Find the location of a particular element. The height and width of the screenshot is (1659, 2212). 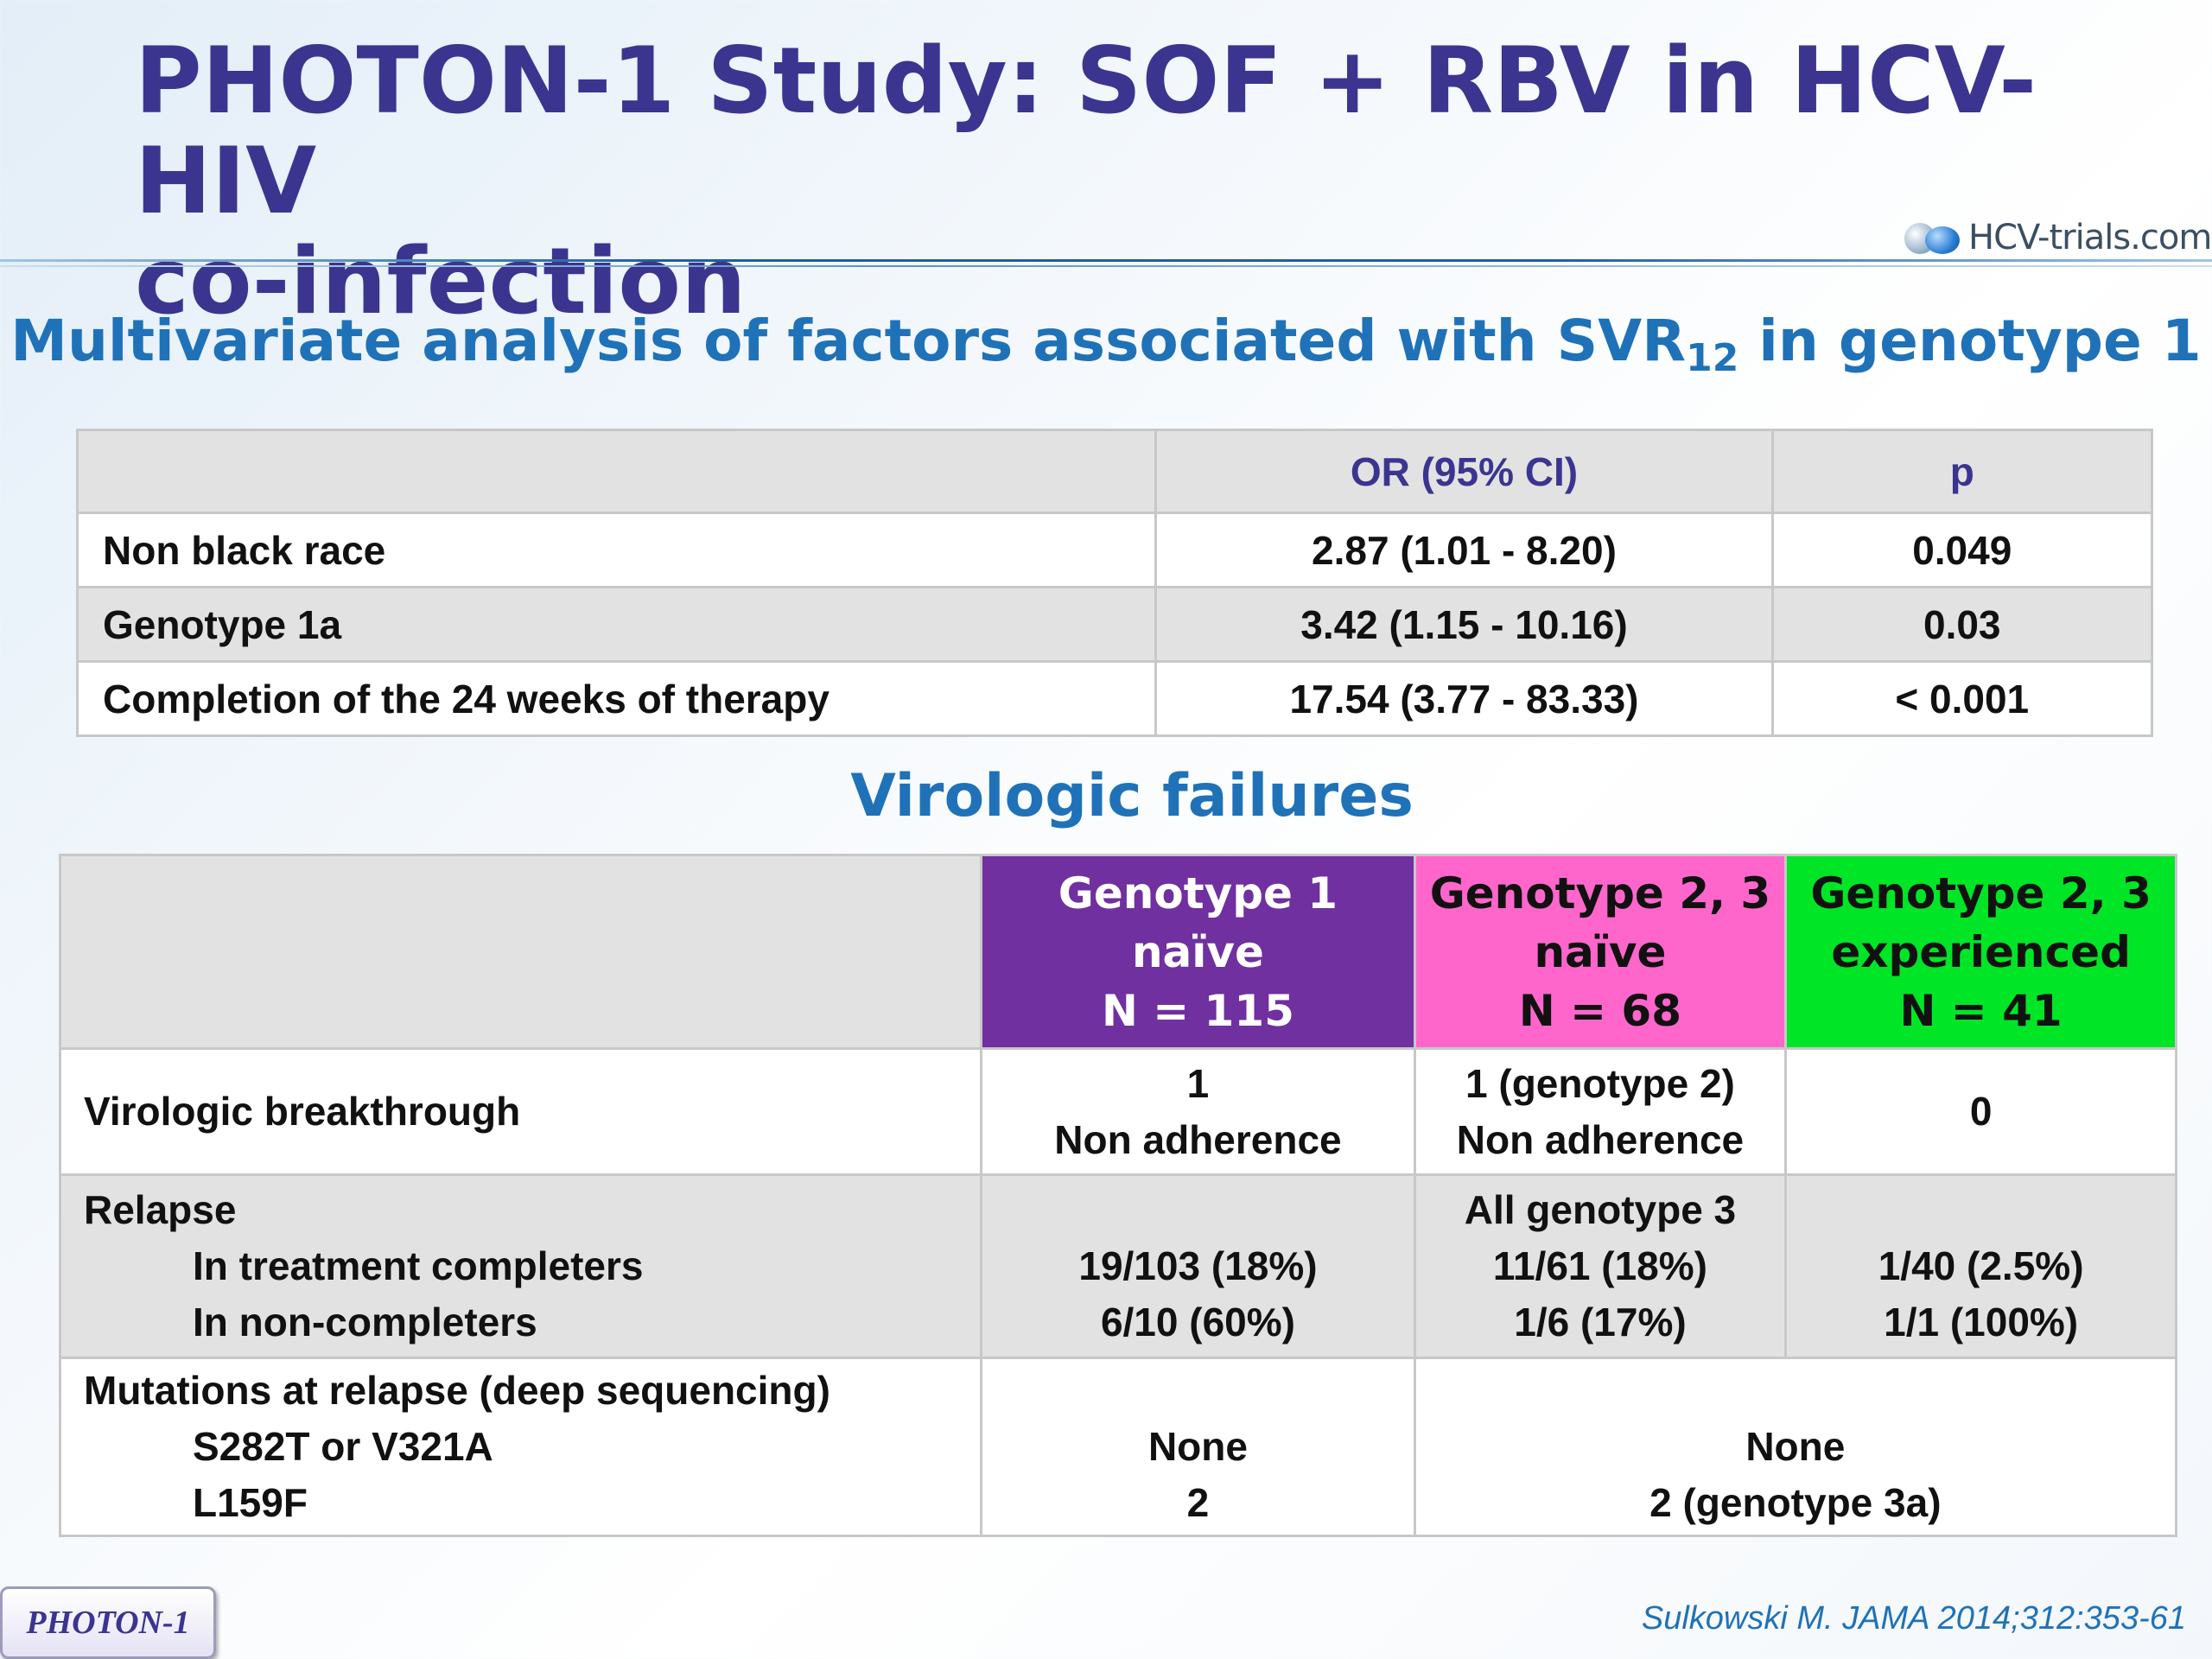

mutations-label: Mutations at relapse (deep sequencing) is located at coordinates (457, 1390).